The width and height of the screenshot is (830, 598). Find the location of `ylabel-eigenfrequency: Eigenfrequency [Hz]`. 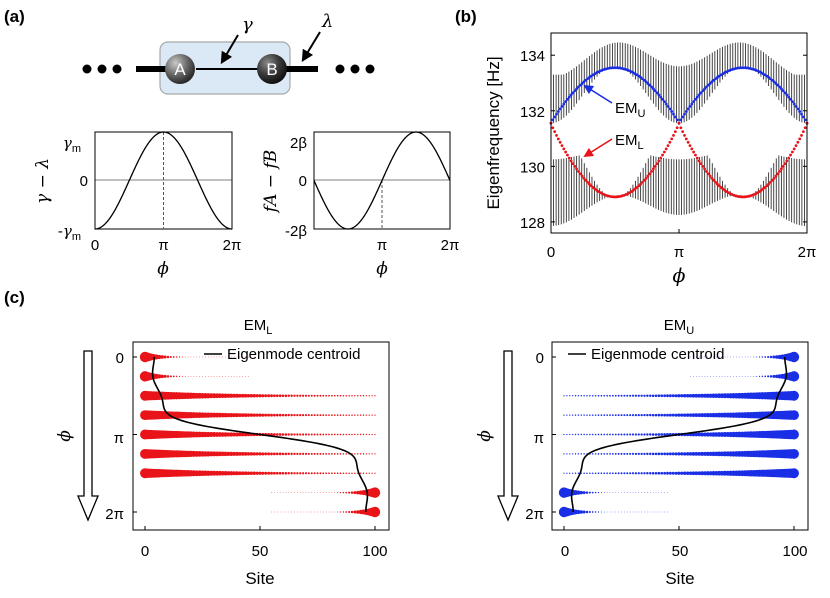

ylabel-eigenfrequency: Eigenfrequency [Hz] is located at coordinates (493, 132).